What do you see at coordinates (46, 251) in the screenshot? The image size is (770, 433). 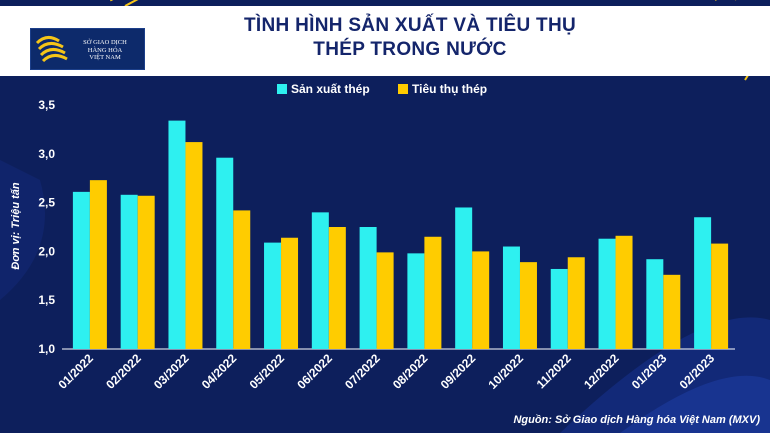 I see `y-tick-label: 2,0` at bounding box center [46, 251].